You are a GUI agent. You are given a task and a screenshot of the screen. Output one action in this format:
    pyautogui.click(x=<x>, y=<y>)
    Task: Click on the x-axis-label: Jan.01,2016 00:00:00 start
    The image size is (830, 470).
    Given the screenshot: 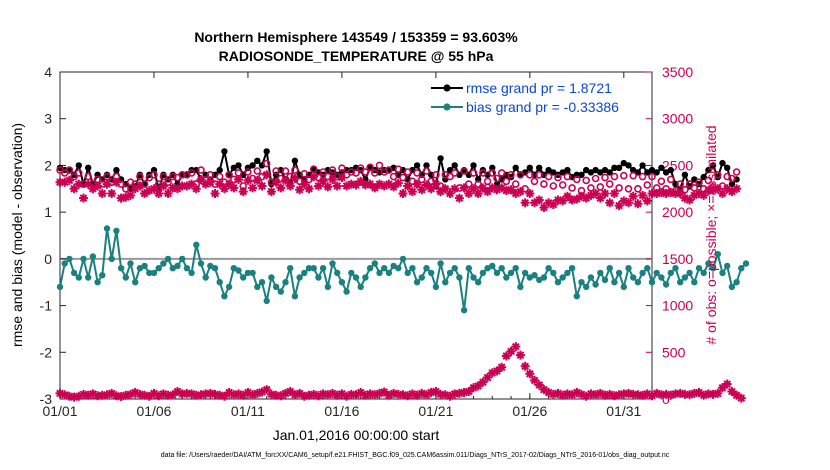 What is the action you would take?
    pyautogui.click(x=356, y=435)
    